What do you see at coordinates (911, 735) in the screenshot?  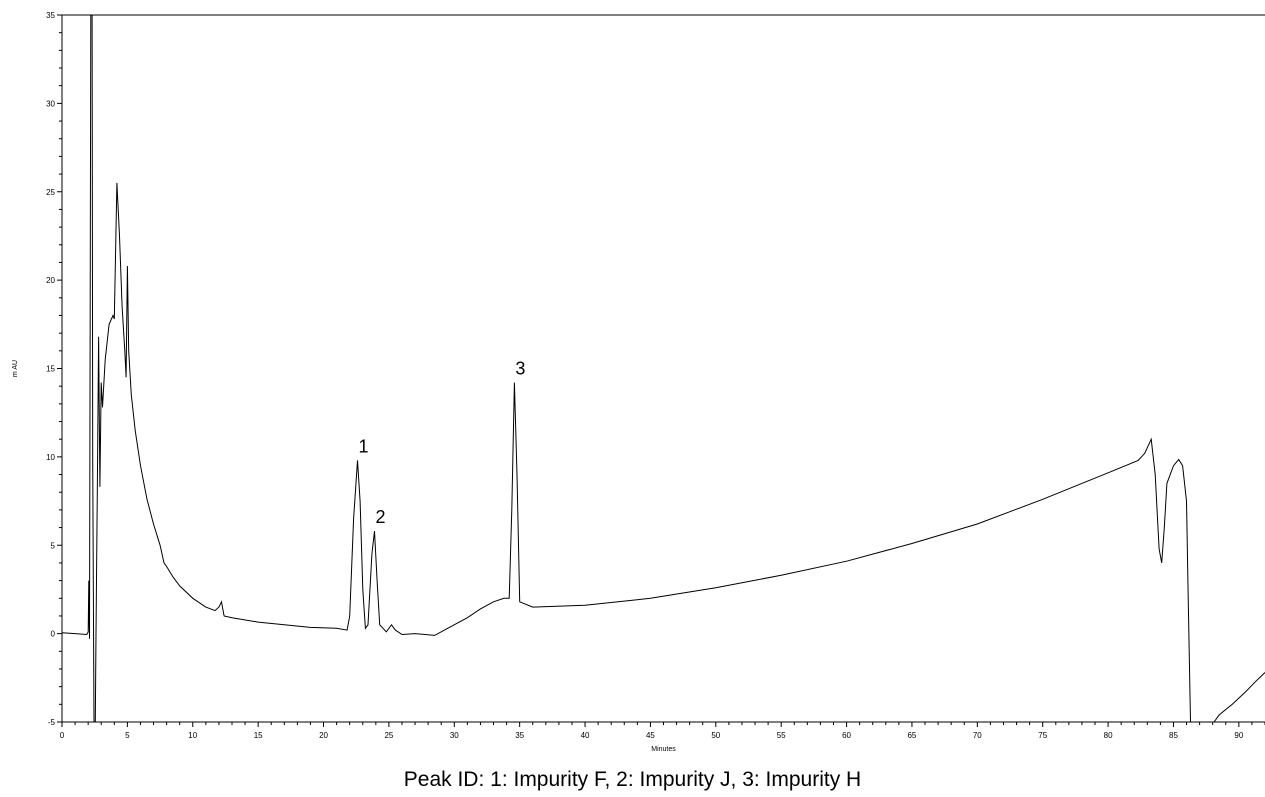 I see `x-tick-label: 65` at bounding box center [911, 735].